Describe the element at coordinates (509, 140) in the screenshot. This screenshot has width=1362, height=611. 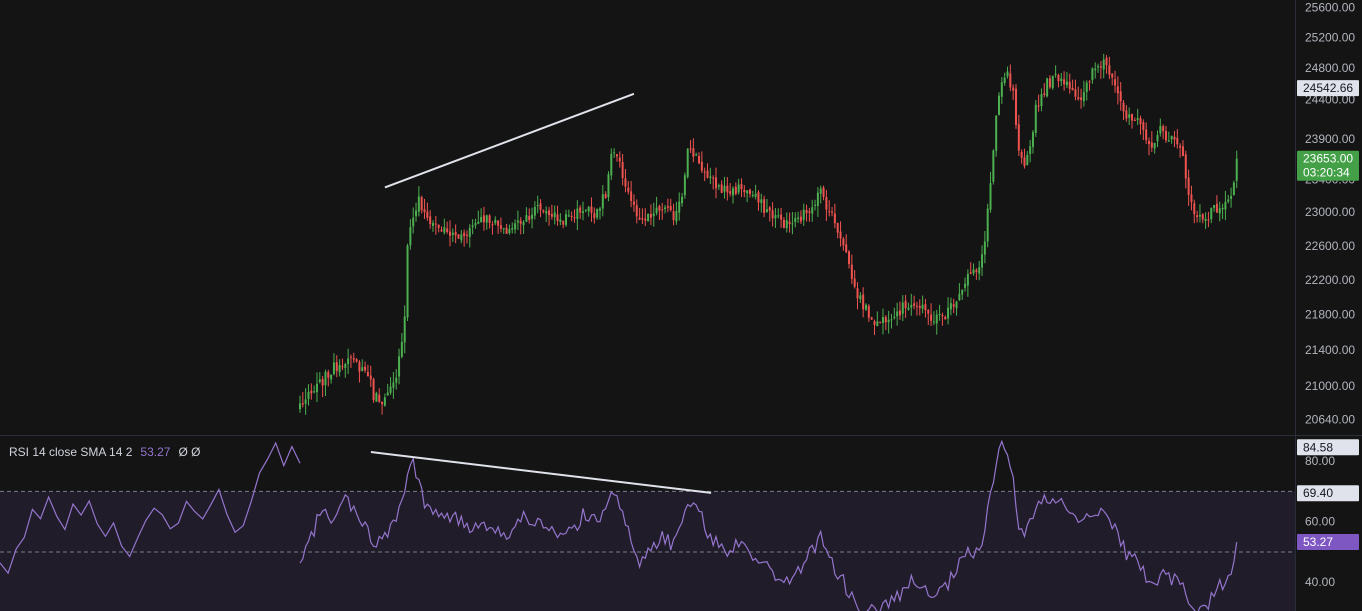
I see `price-trendline` at that location.